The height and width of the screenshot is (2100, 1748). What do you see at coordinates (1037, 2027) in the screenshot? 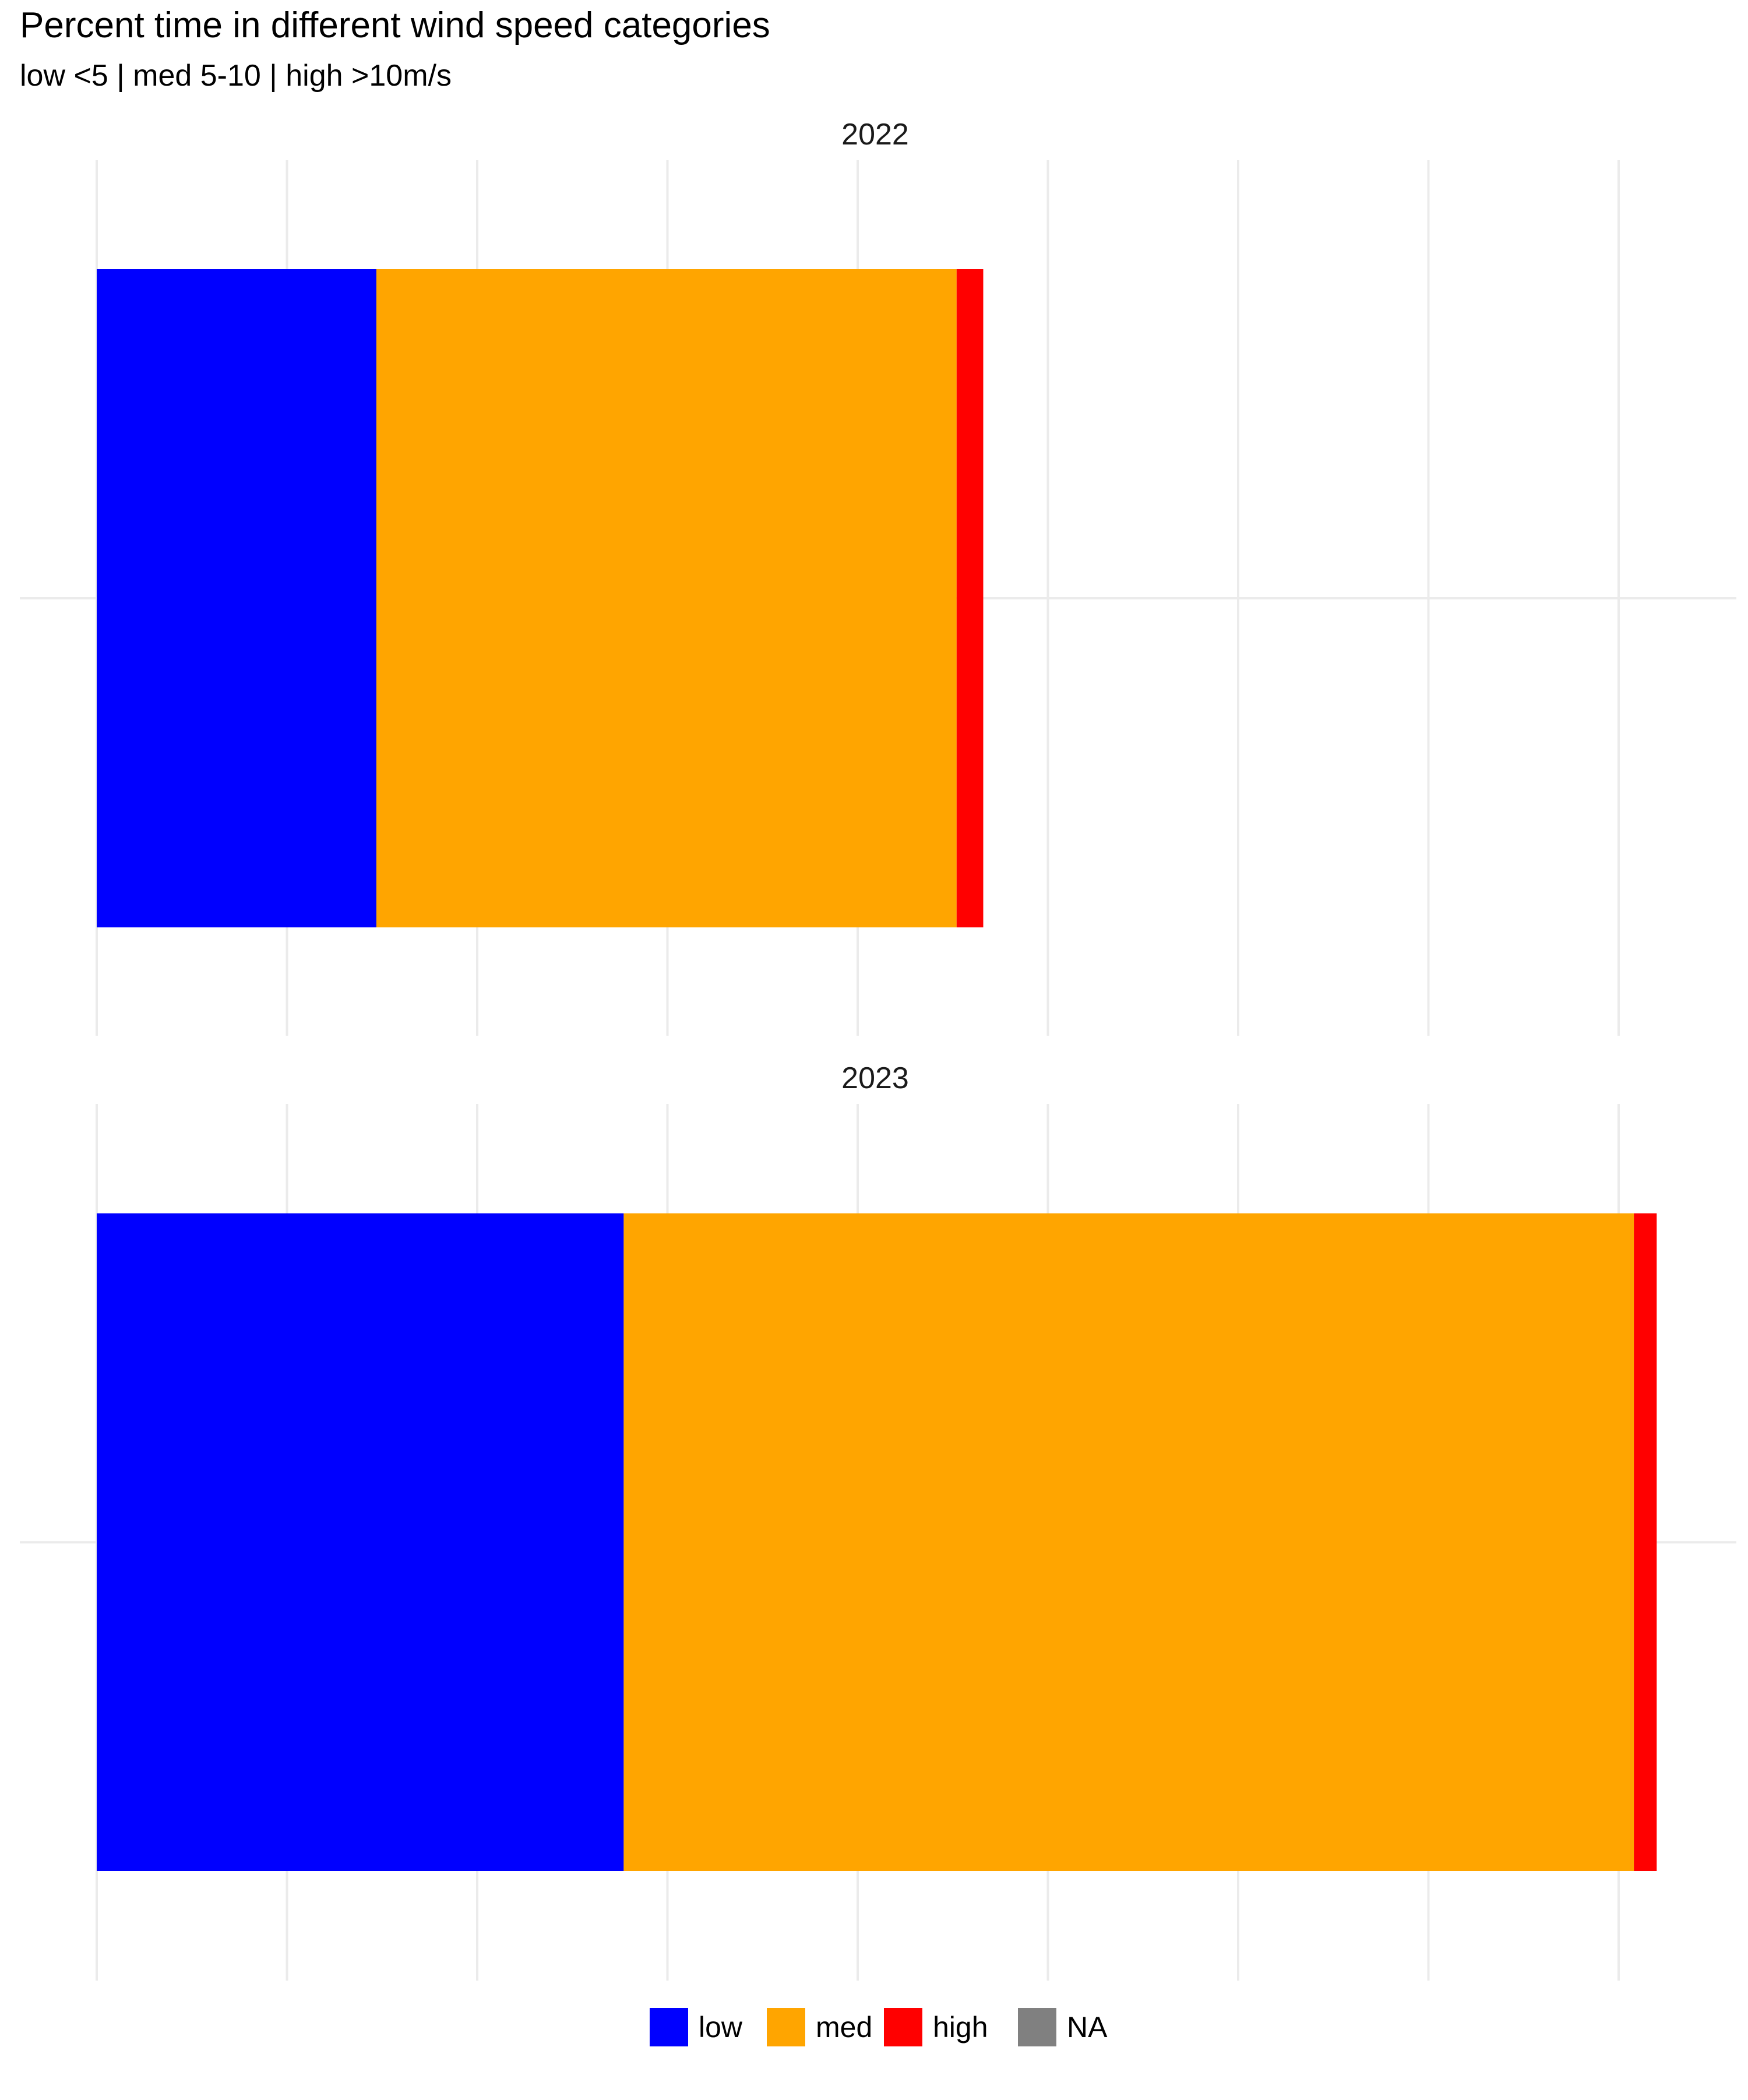
I see `legend-swatch-na` at bounding box center [1037, 2027].